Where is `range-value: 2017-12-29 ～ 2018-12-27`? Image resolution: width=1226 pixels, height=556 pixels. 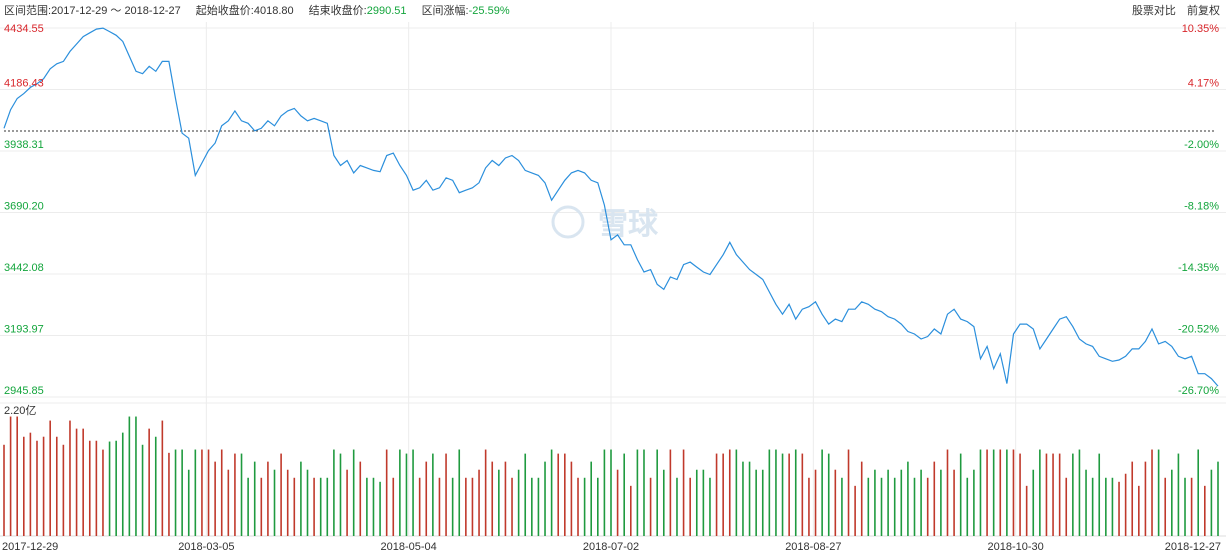
range-value: 2017-12-29 ～ 2018-12-27 is located at coordinates (116, 11).